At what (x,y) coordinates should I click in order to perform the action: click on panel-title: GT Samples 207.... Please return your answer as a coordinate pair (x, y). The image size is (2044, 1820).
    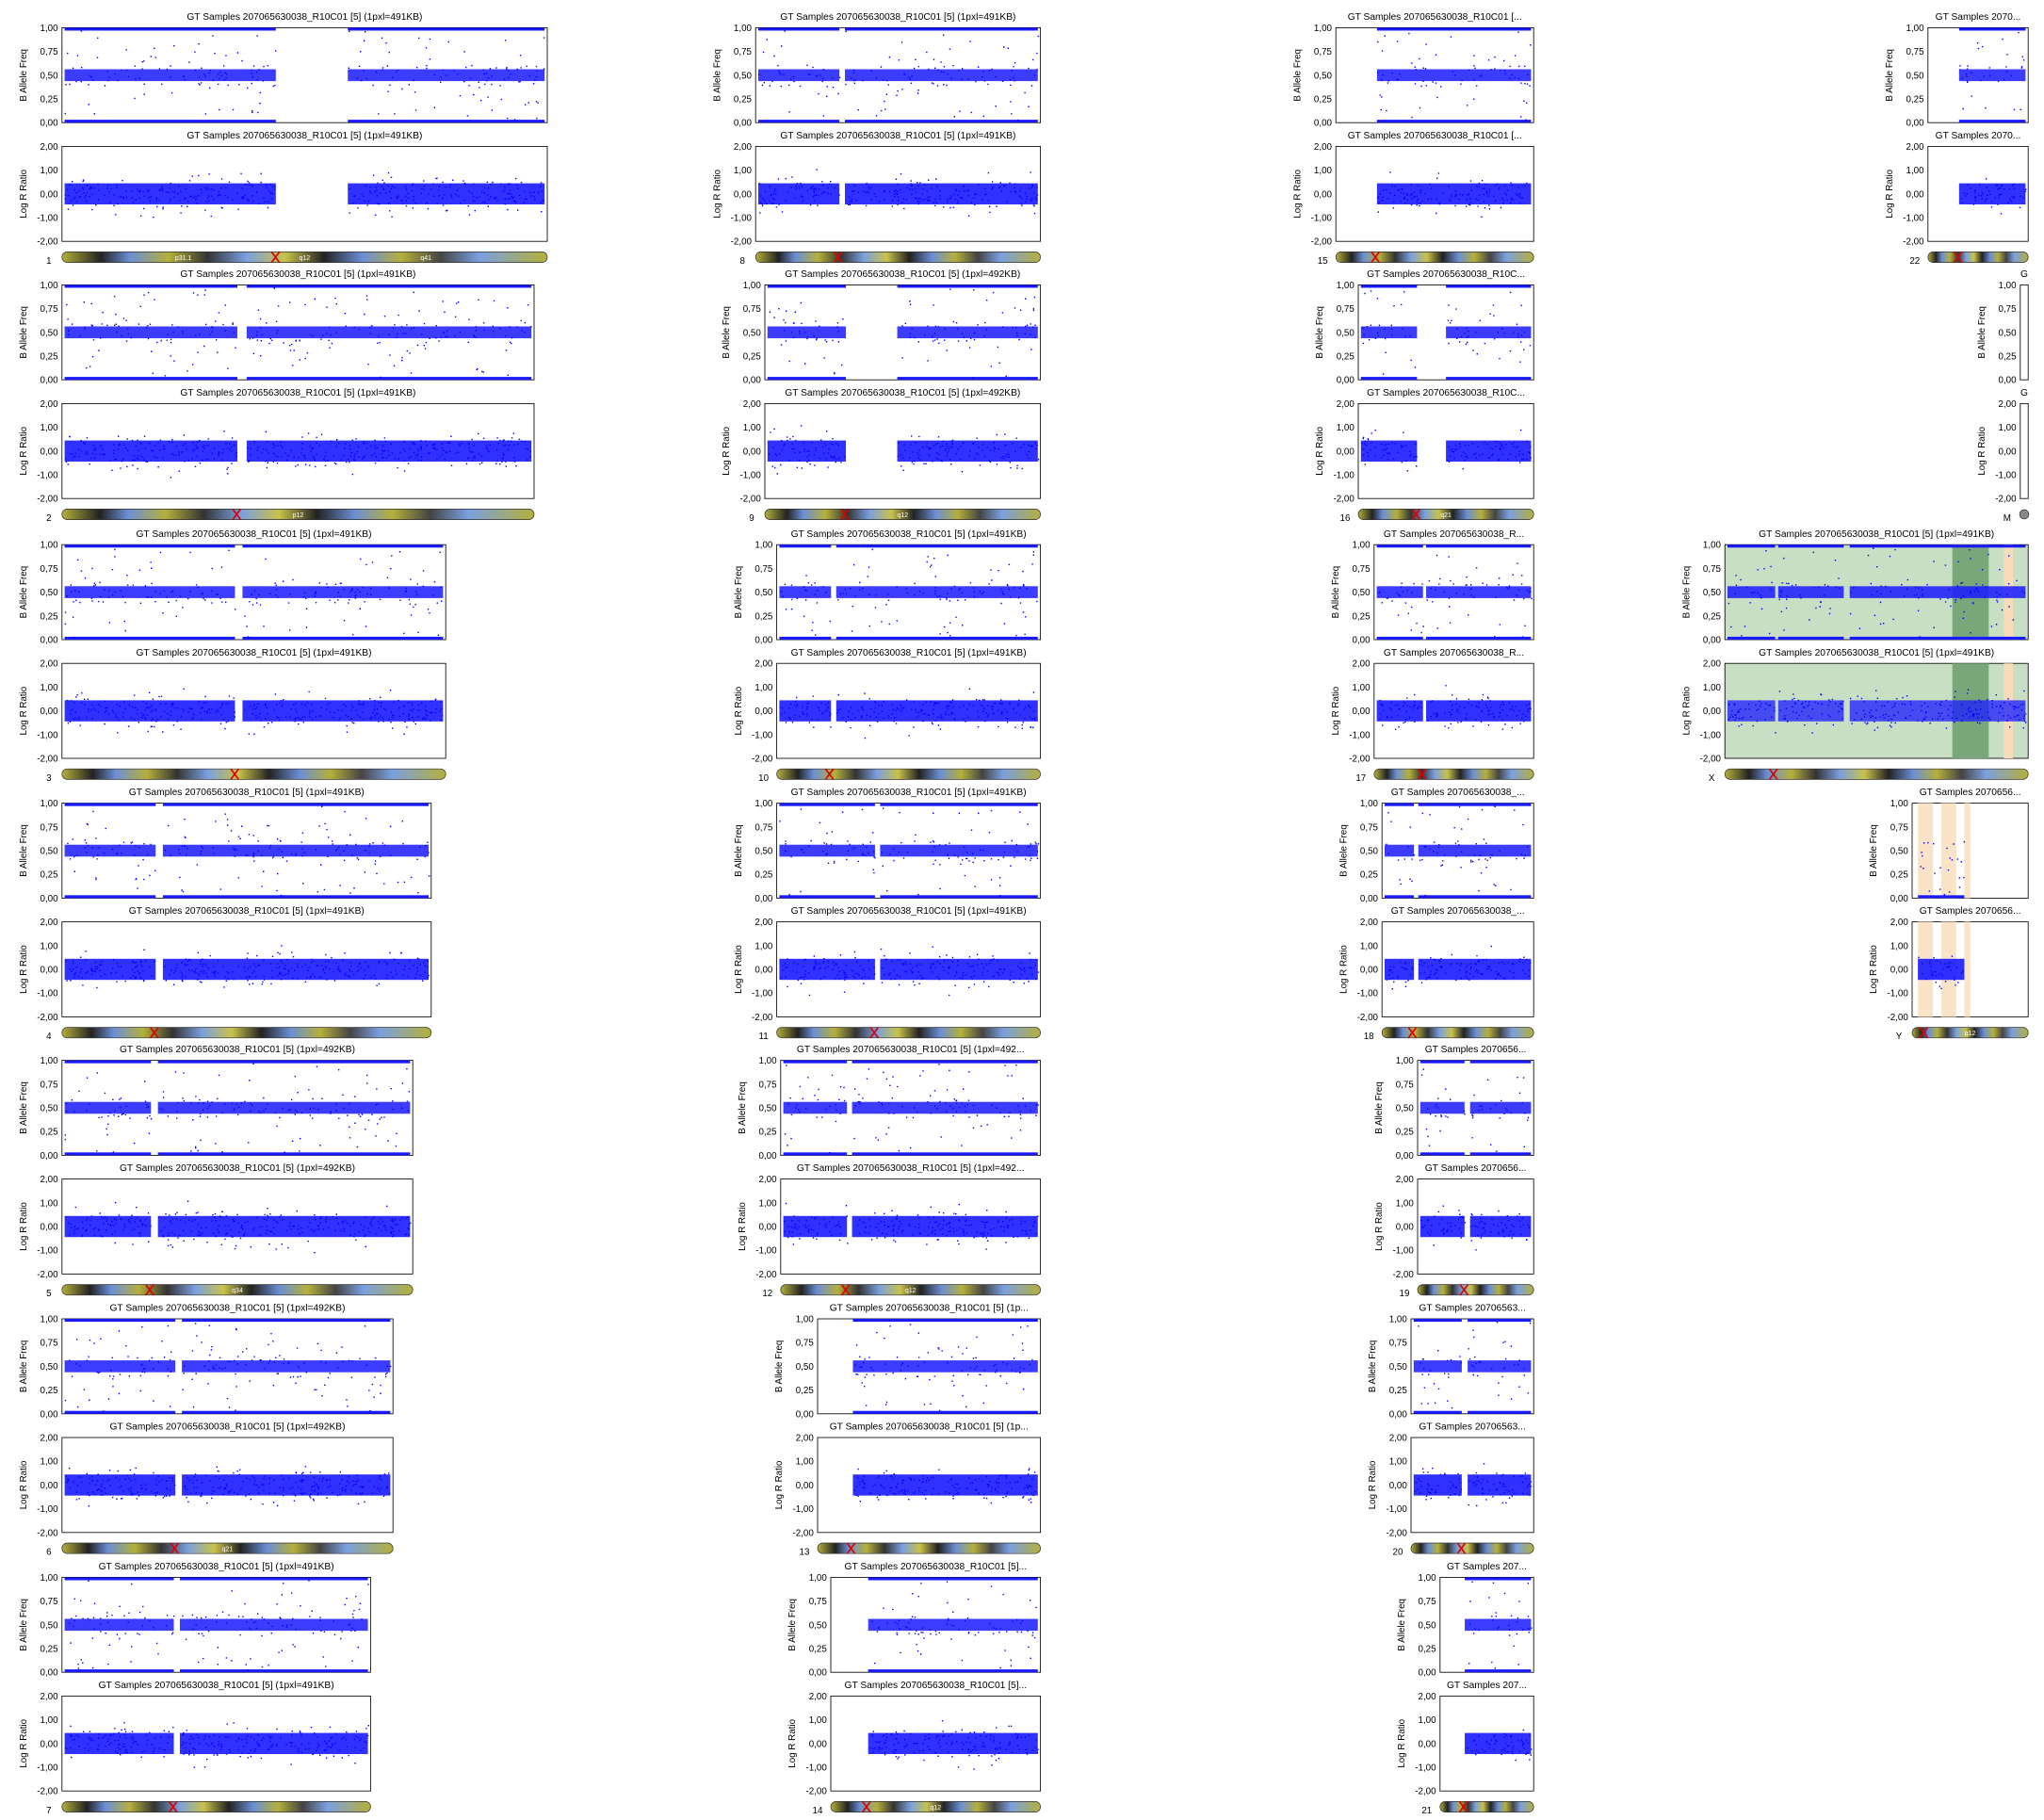
    Looking at the image, I should click on (1487, 1686).